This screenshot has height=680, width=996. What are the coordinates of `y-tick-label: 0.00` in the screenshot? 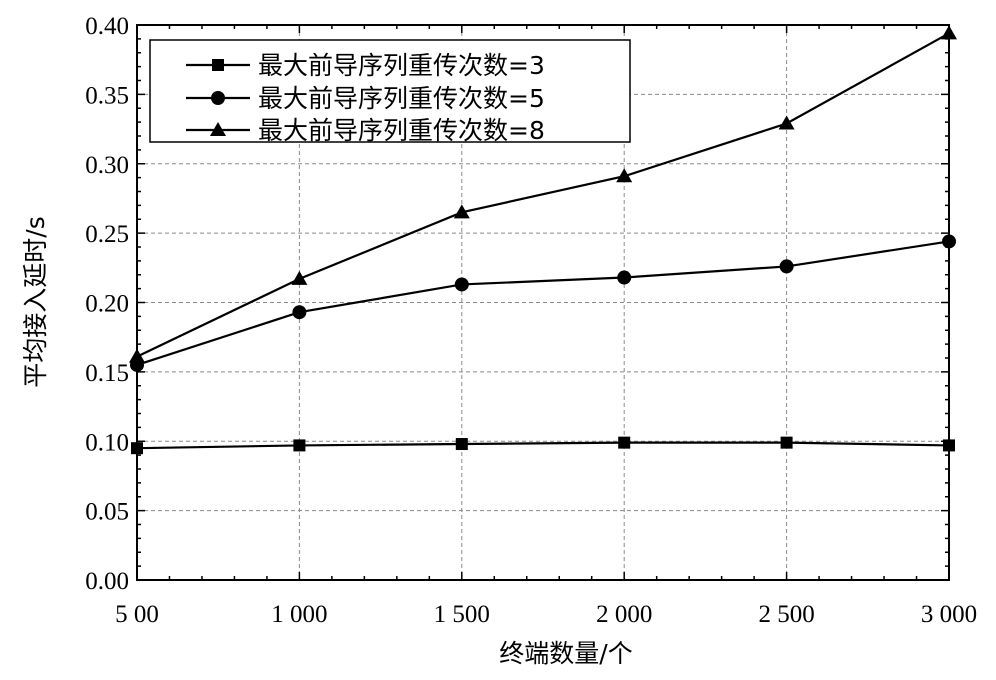 It's located at (107, 581).